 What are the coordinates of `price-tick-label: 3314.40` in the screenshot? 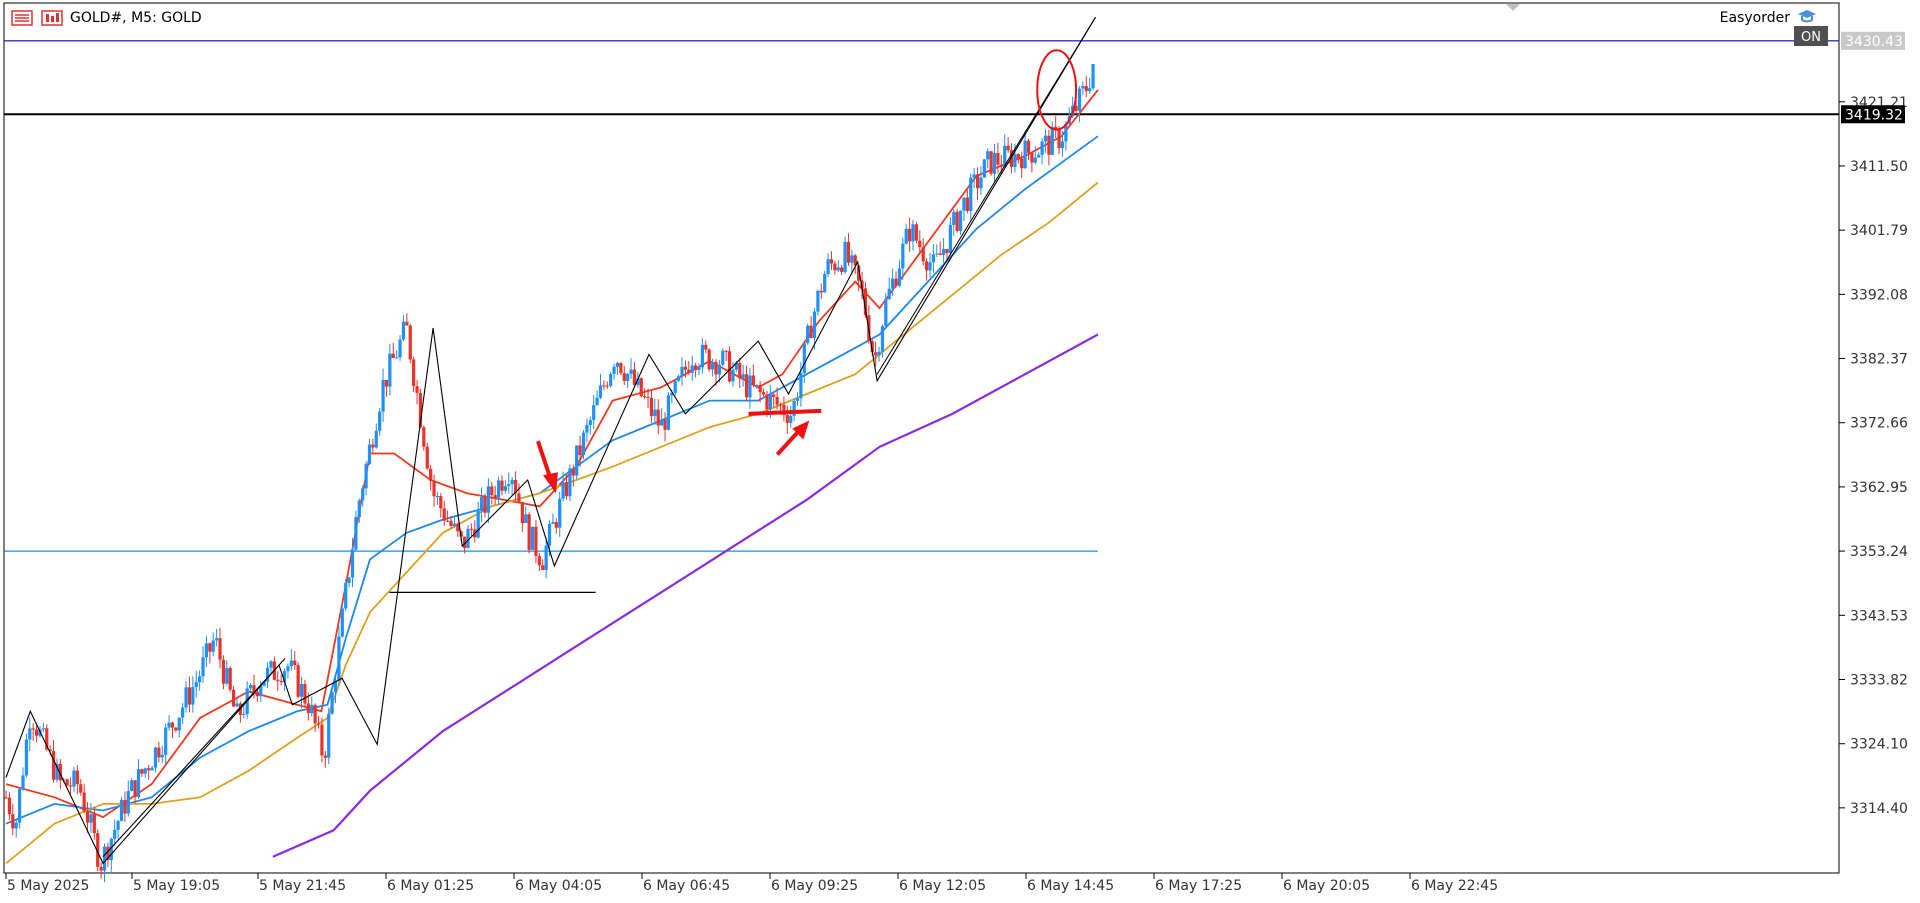 It's located at (1879, 809).